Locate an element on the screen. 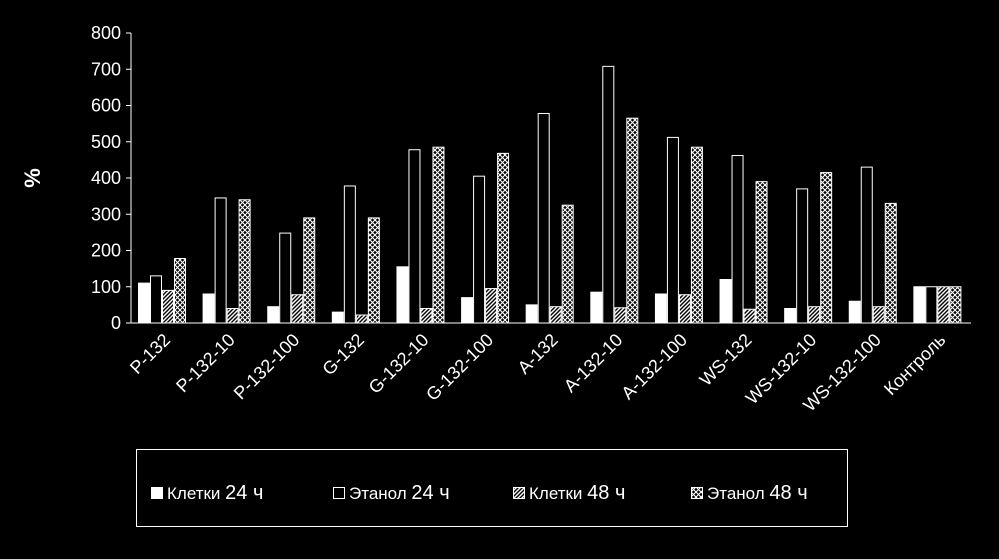 This screenshot has width=999, height=559. legend-item-ethanol-24h: Этанол 24 ч is located at coordinates (391, 493).